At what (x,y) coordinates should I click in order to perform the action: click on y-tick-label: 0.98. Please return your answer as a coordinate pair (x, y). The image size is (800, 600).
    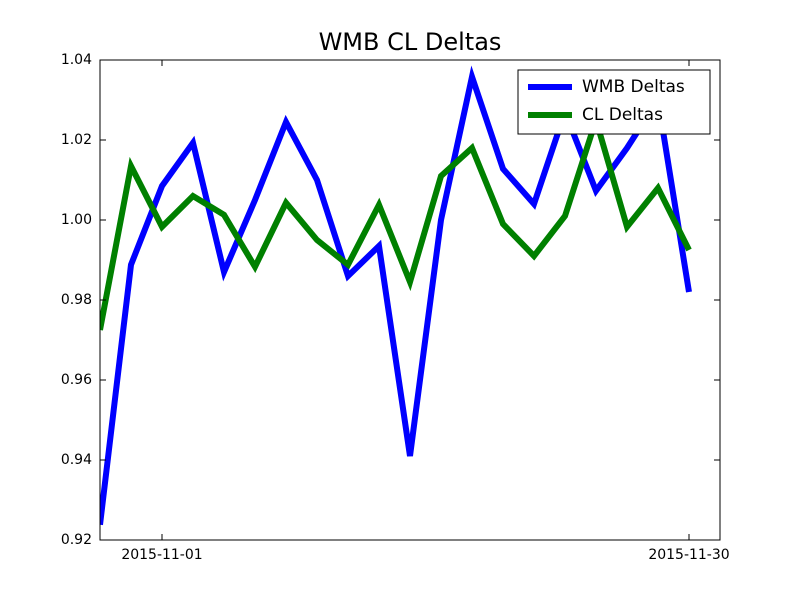
    Looking at the image, I should click on (76, 300).